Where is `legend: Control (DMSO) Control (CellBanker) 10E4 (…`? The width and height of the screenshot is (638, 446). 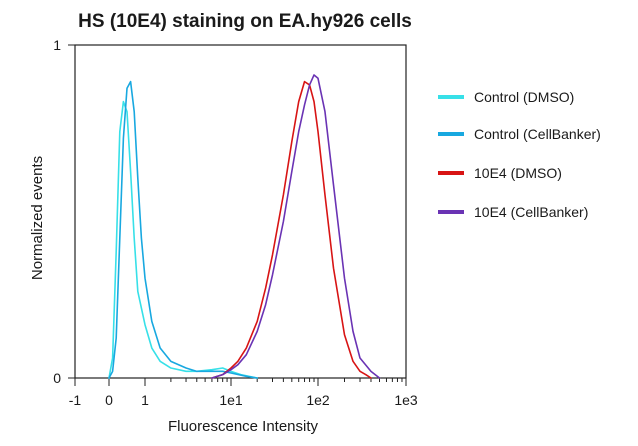 legend: Control (DMSO) Control (CellBanker) 10E4 (… is located at coordinates (519, 154).